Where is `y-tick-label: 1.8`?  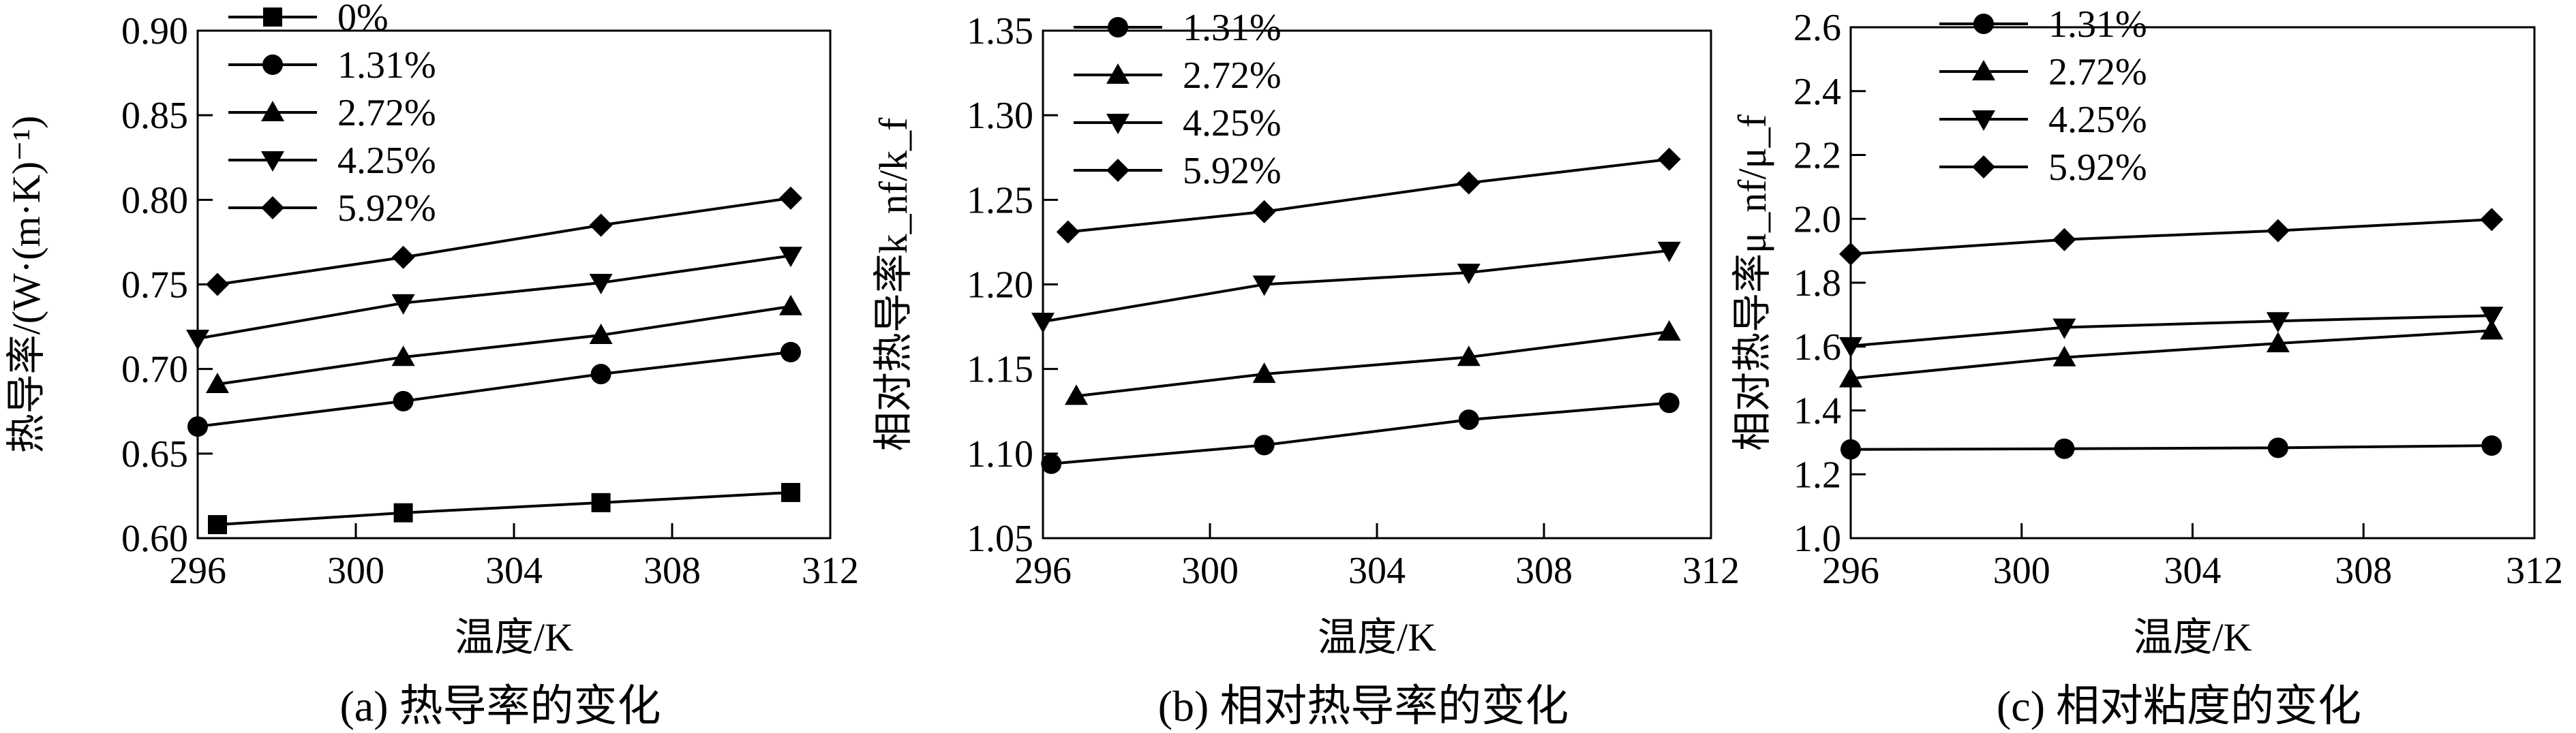 y-tick-label: 1.8 is located at coordinates (1817, 283).